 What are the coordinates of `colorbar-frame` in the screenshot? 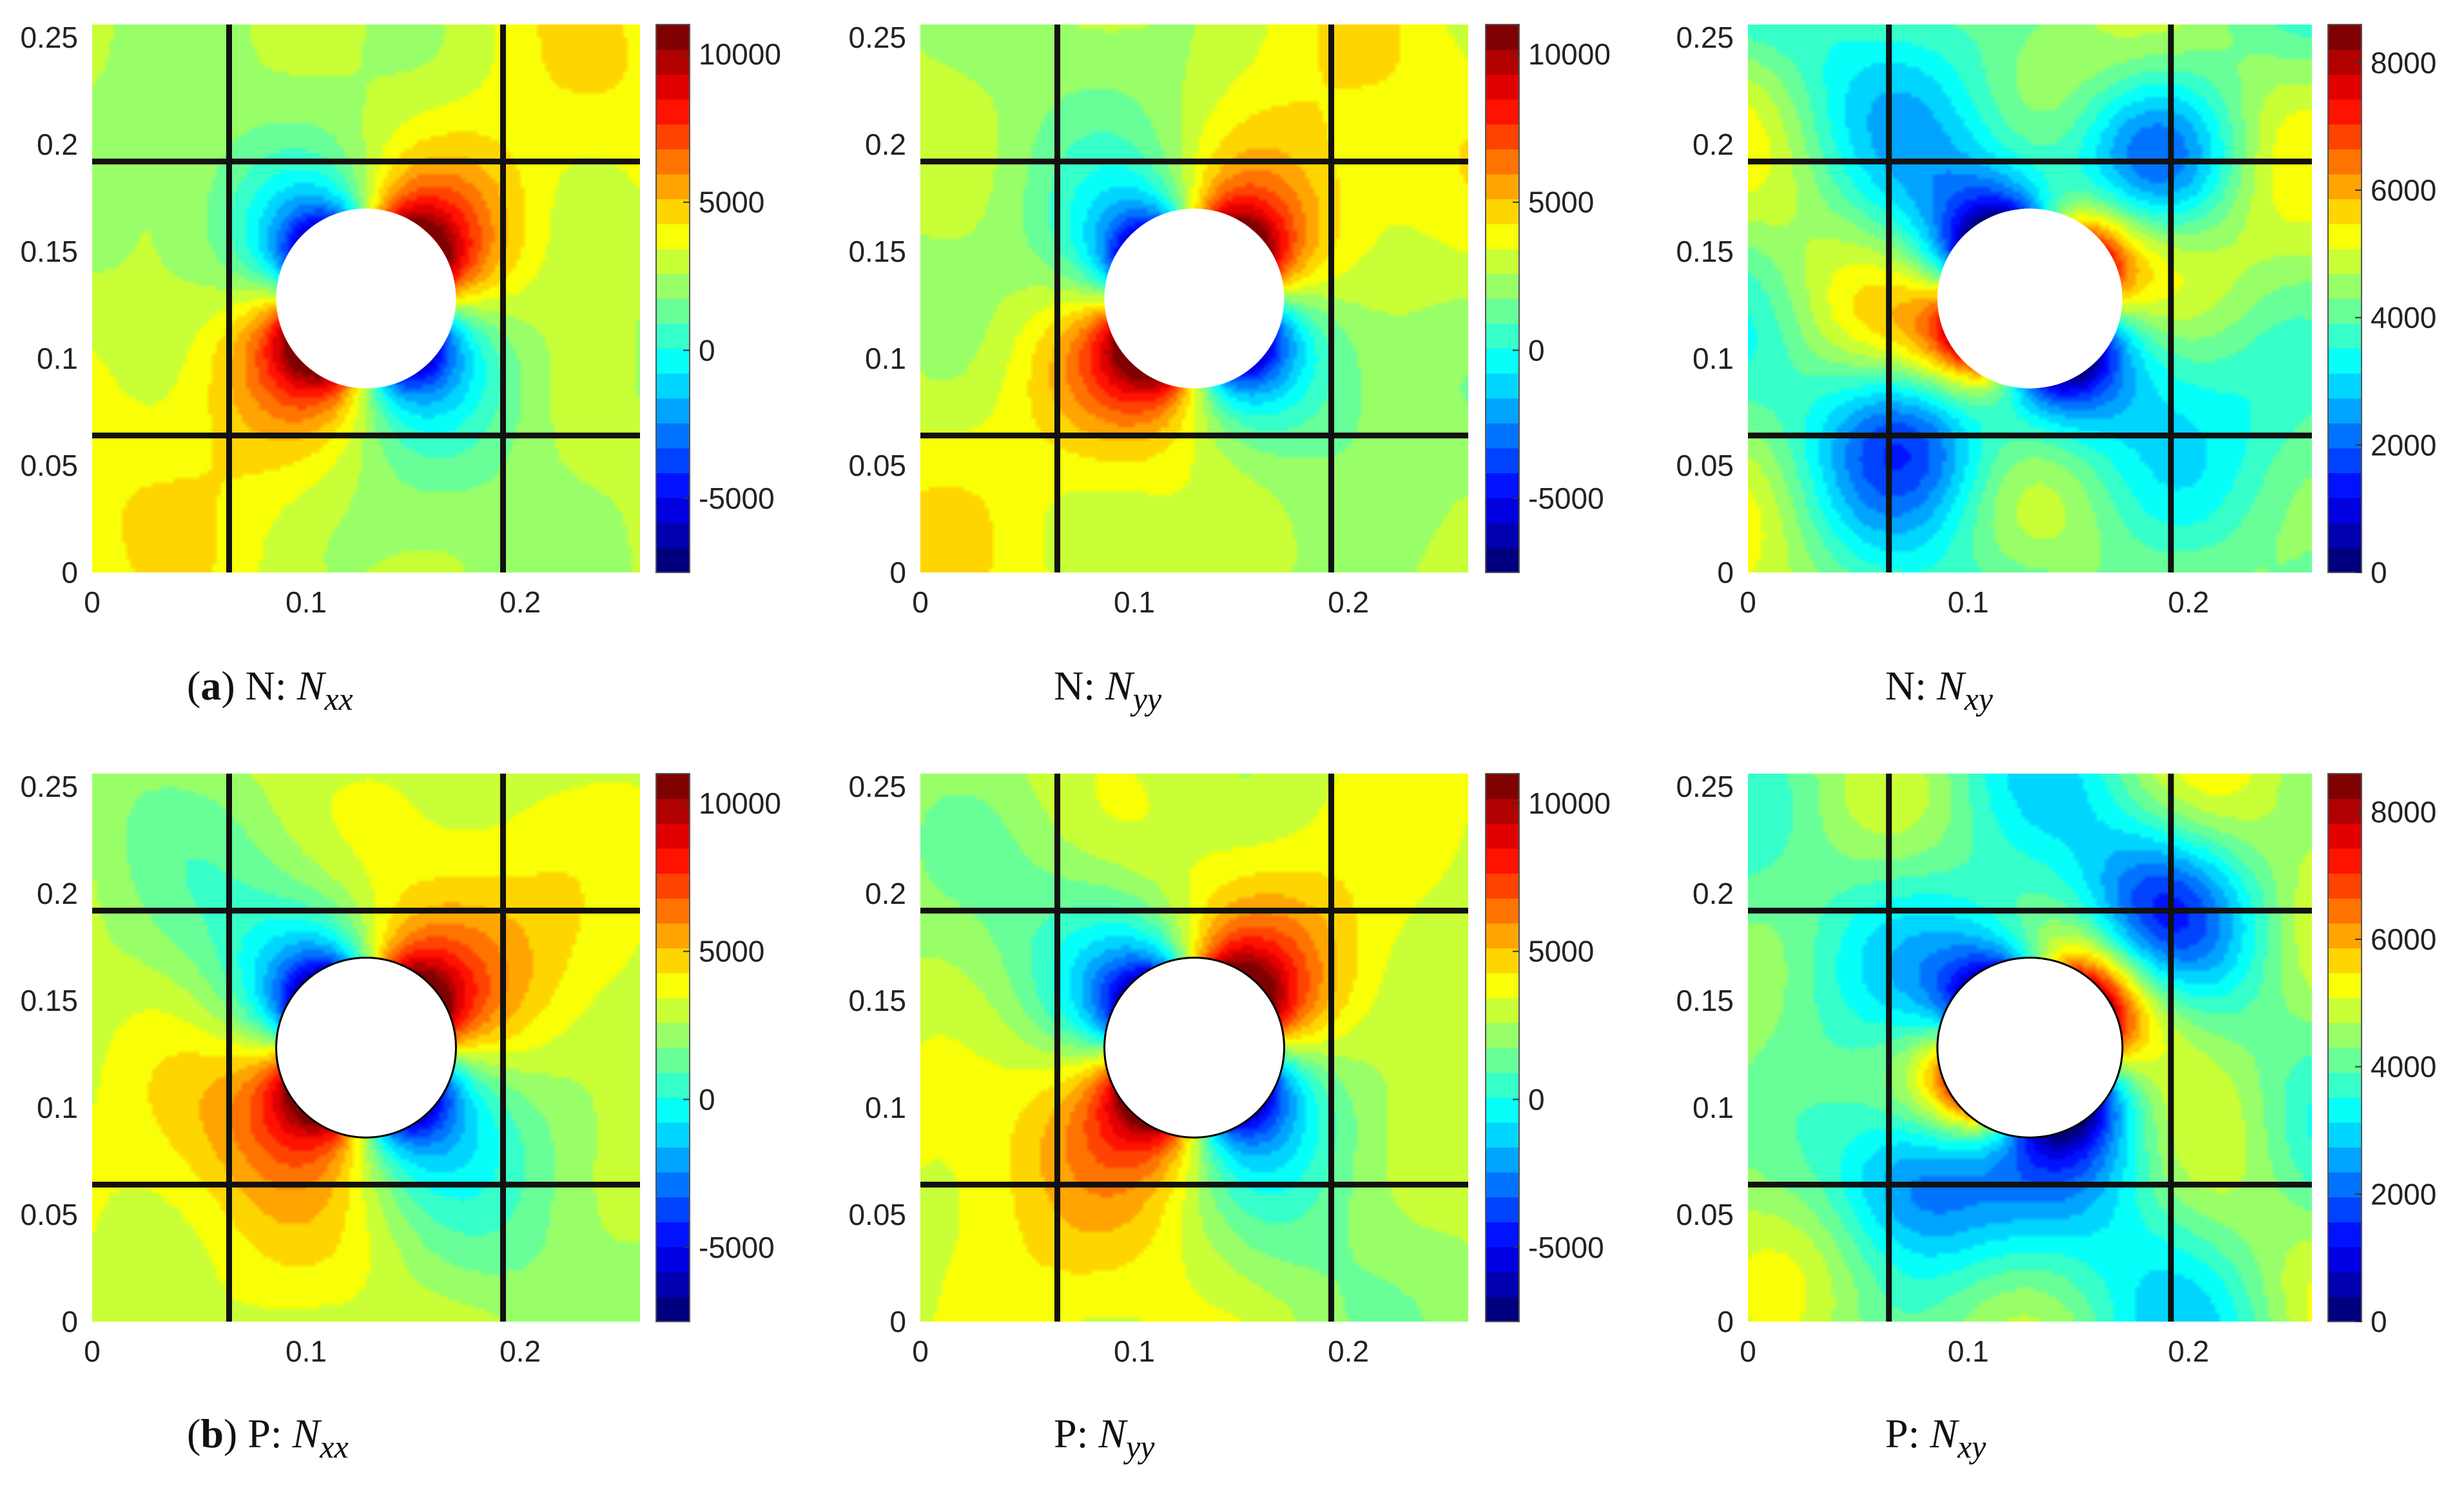 It's located at (672, 299).